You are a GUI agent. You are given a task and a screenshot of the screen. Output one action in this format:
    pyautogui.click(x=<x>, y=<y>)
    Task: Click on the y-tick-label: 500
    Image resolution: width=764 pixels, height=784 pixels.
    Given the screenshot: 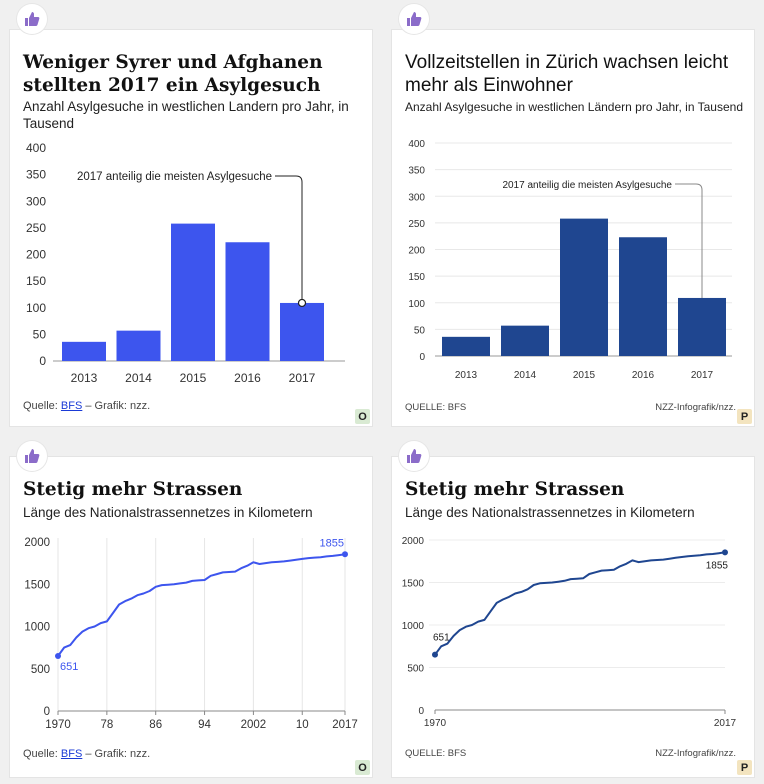 What is the action you would take?
    pyautogui.click(x=415, y=669)
    